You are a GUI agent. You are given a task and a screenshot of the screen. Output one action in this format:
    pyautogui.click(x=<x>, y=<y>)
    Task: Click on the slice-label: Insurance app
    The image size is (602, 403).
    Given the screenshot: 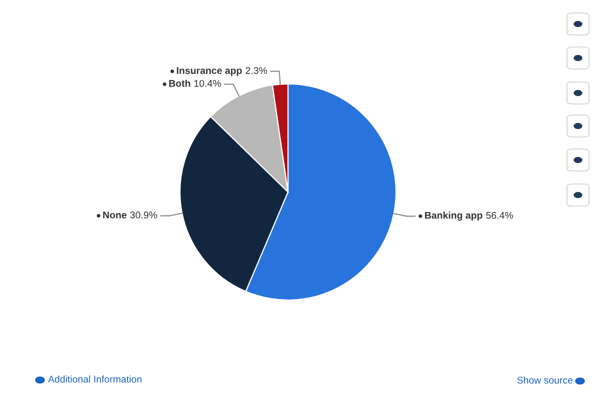 What is the action you would take?
    pyautogui.click(x=209, y=71)
    